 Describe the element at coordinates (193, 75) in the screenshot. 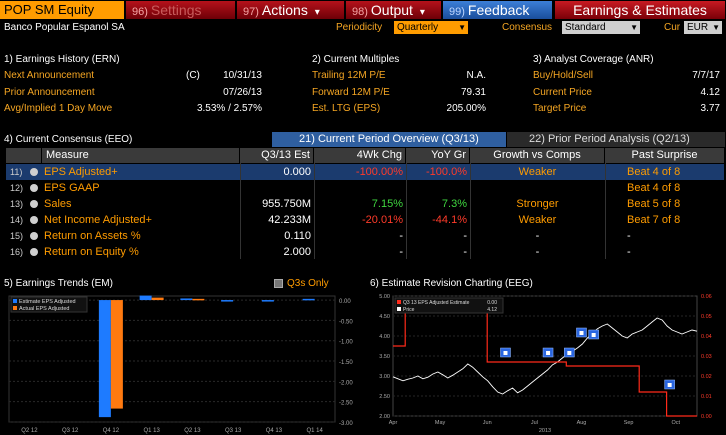

I see `next-announcement-flag: (C)` at that location.